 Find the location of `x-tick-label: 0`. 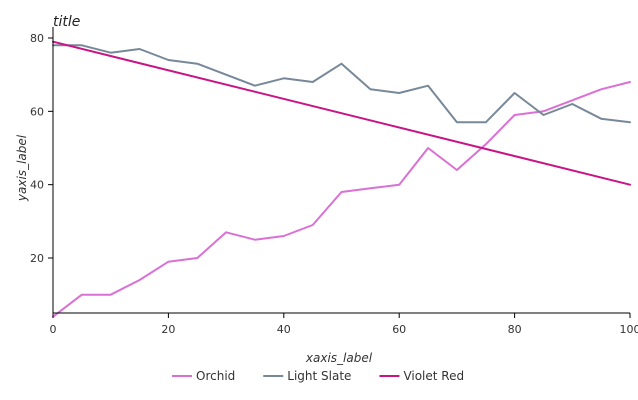

x-tick-label: 0 is located at coordinates (53, 329).